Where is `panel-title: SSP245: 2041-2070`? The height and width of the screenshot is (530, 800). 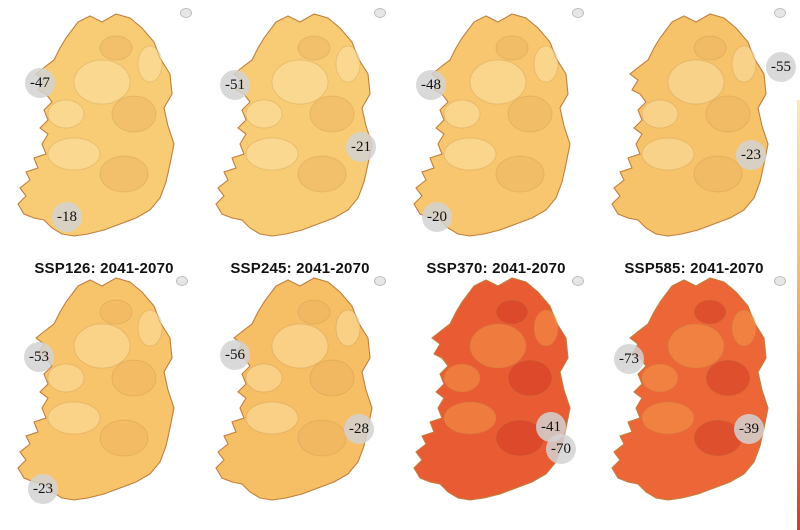 panel-title: SSP245: 2041-2070 is located at coordinates (300, 268).